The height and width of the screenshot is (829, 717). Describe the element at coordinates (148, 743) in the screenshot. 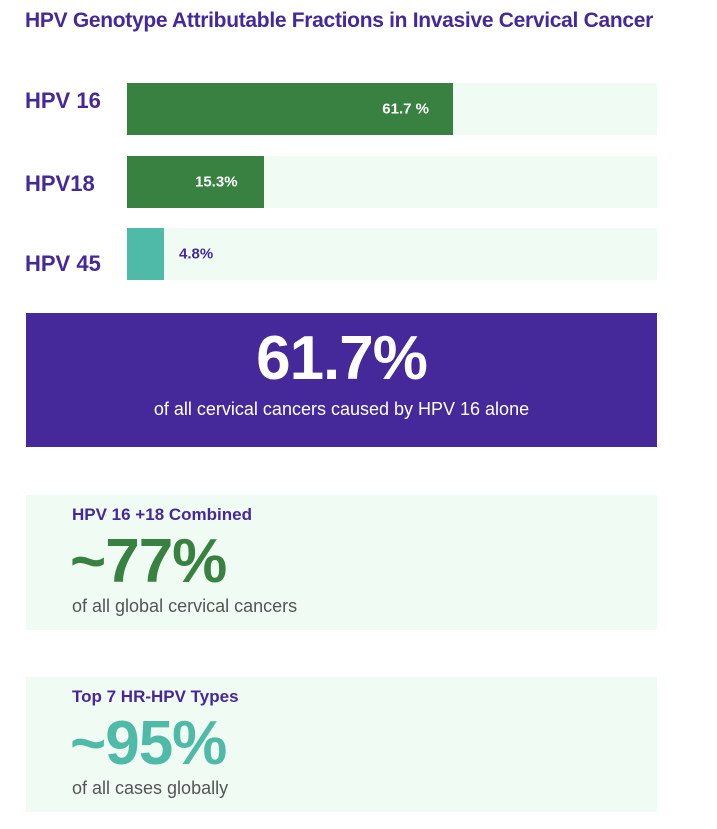

I see `card-value: ~95%` at that location.